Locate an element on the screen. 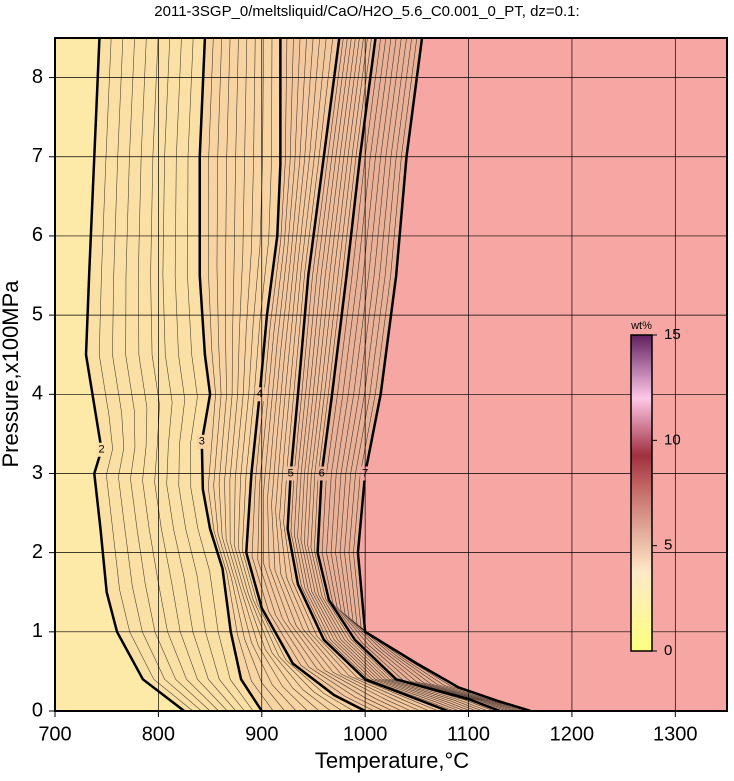  x-tick-label: 700 is located at coordinates (54, 734).